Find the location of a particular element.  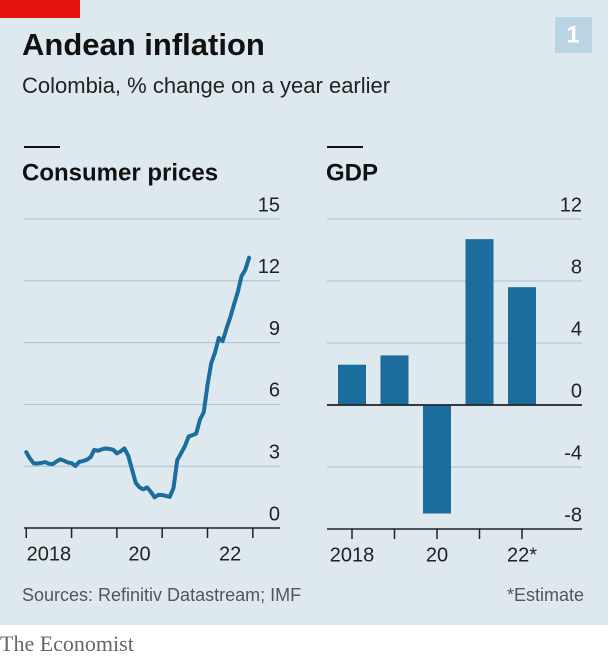

y-tick-label: 8 is located at coordinates (576, 267).